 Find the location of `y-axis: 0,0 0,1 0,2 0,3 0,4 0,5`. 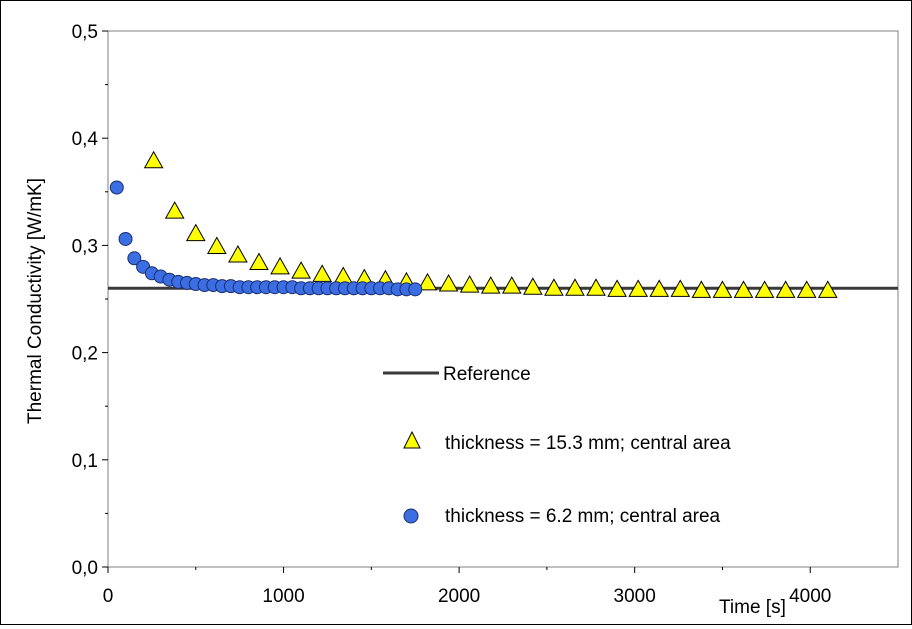

y-axis: 0,0 0,1 0,2 0,3 0,4 0,5 is located at coordinates (90, 300).